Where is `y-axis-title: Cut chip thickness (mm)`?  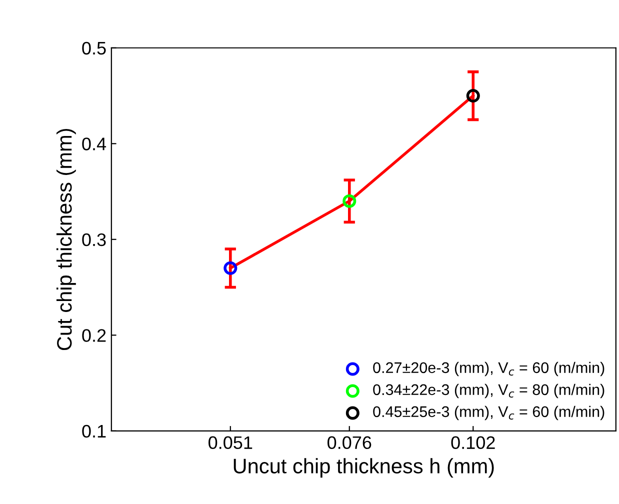
y-axis-title: Cut chip thickness (mm) is located at coordinates (66, 239).